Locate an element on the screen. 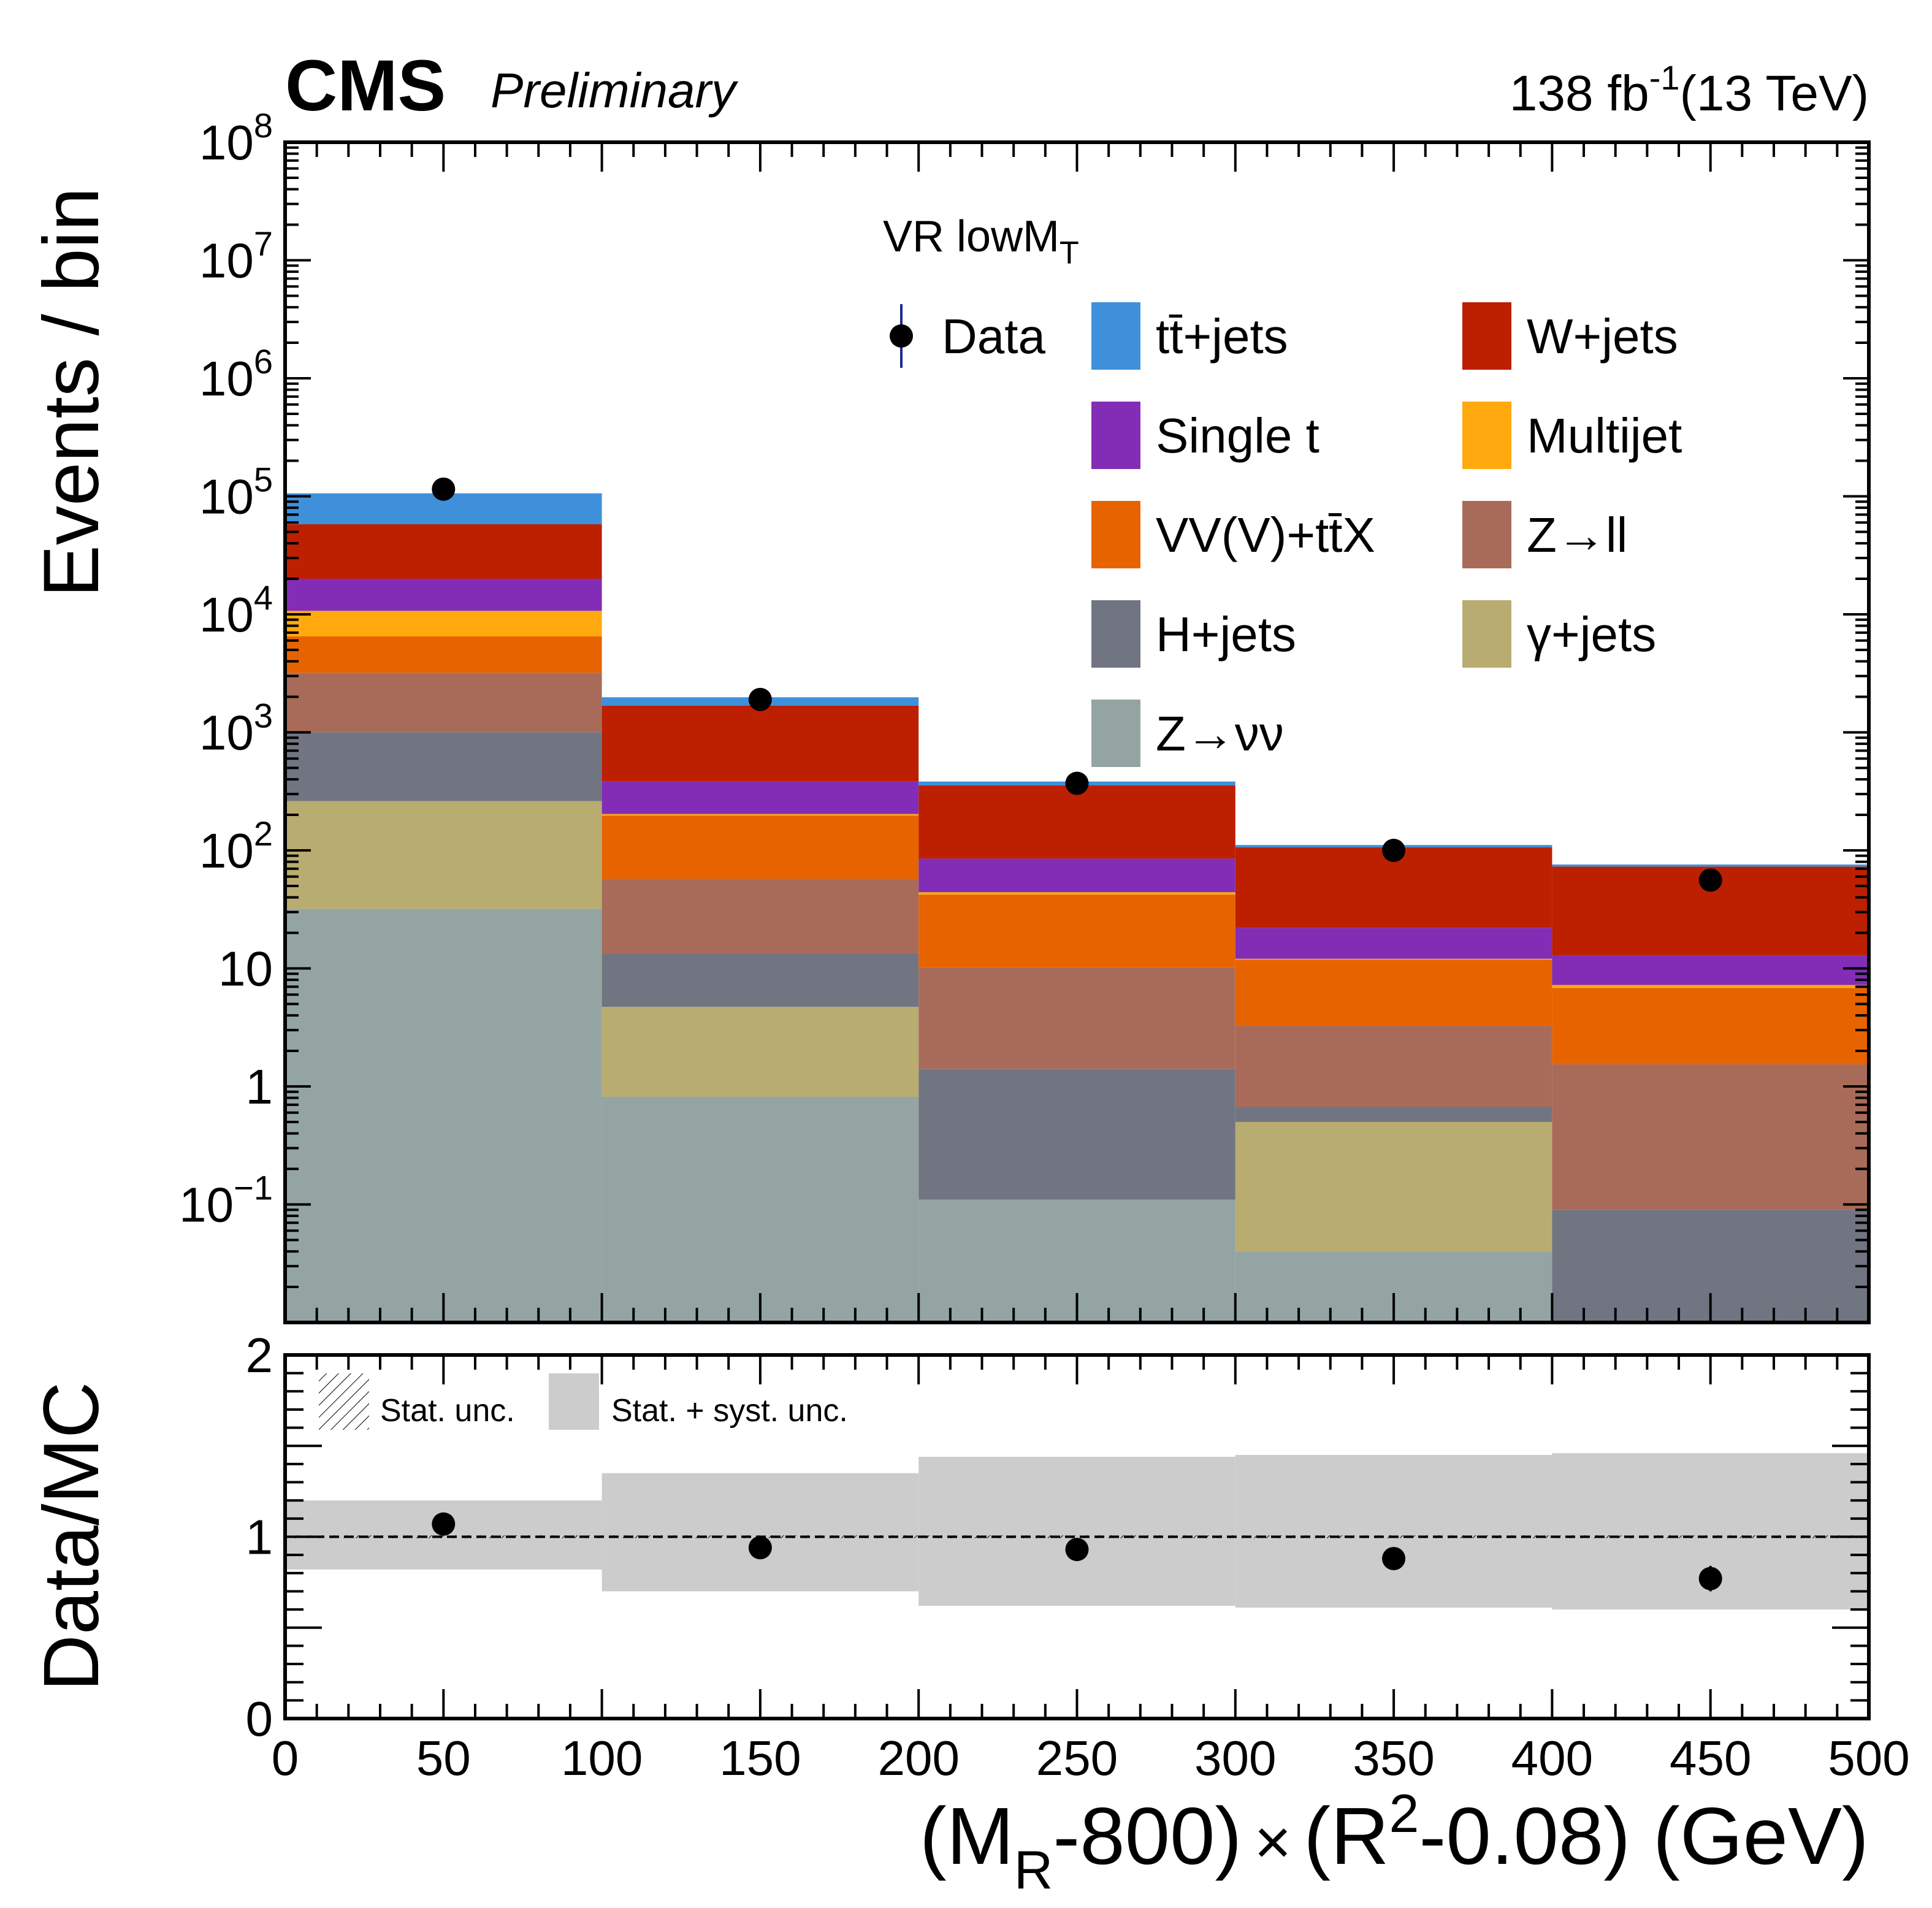 The height and width of the screenshot is (1908, 1932). region-label: VR lowMT is located at coordinates (981, 241).